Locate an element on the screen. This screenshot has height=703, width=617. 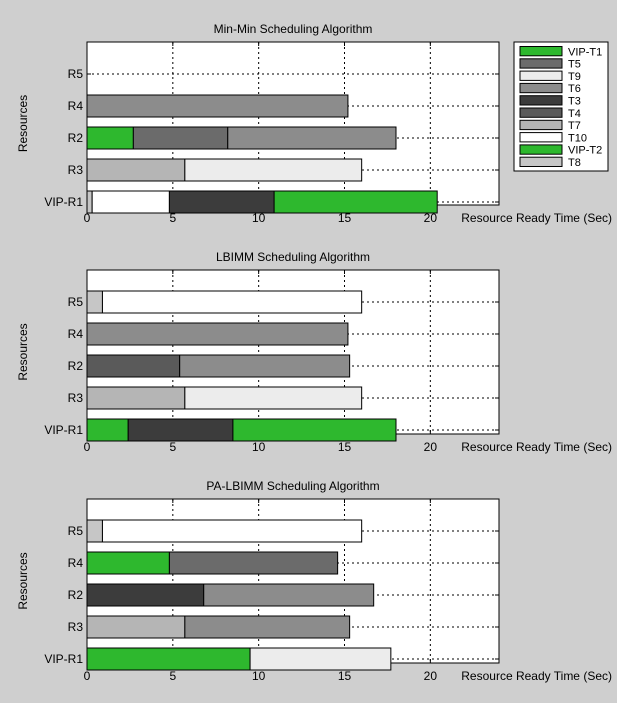
legend-entry: T4 is located at coordinates (574, 114).